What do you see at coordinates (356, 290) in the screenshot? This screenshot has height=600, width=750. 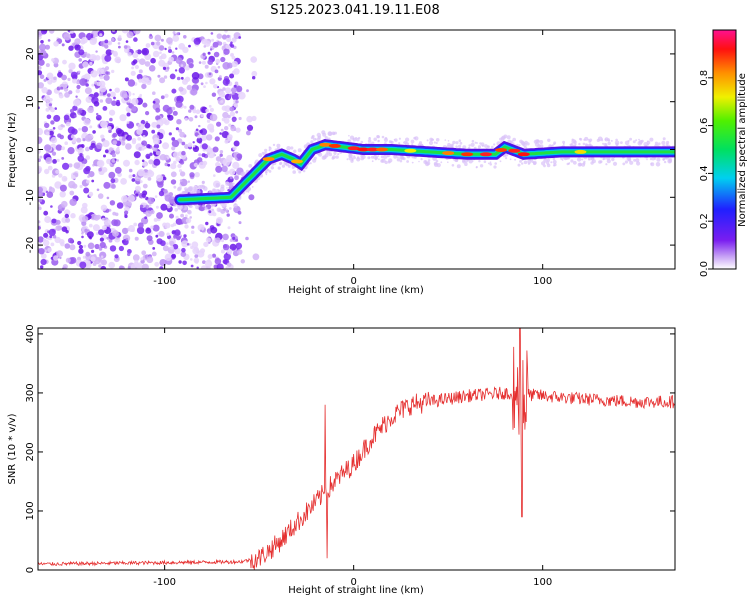 I see `spectrogram-x-label: Height of straight line (km)` at bounding box center [356, 290].